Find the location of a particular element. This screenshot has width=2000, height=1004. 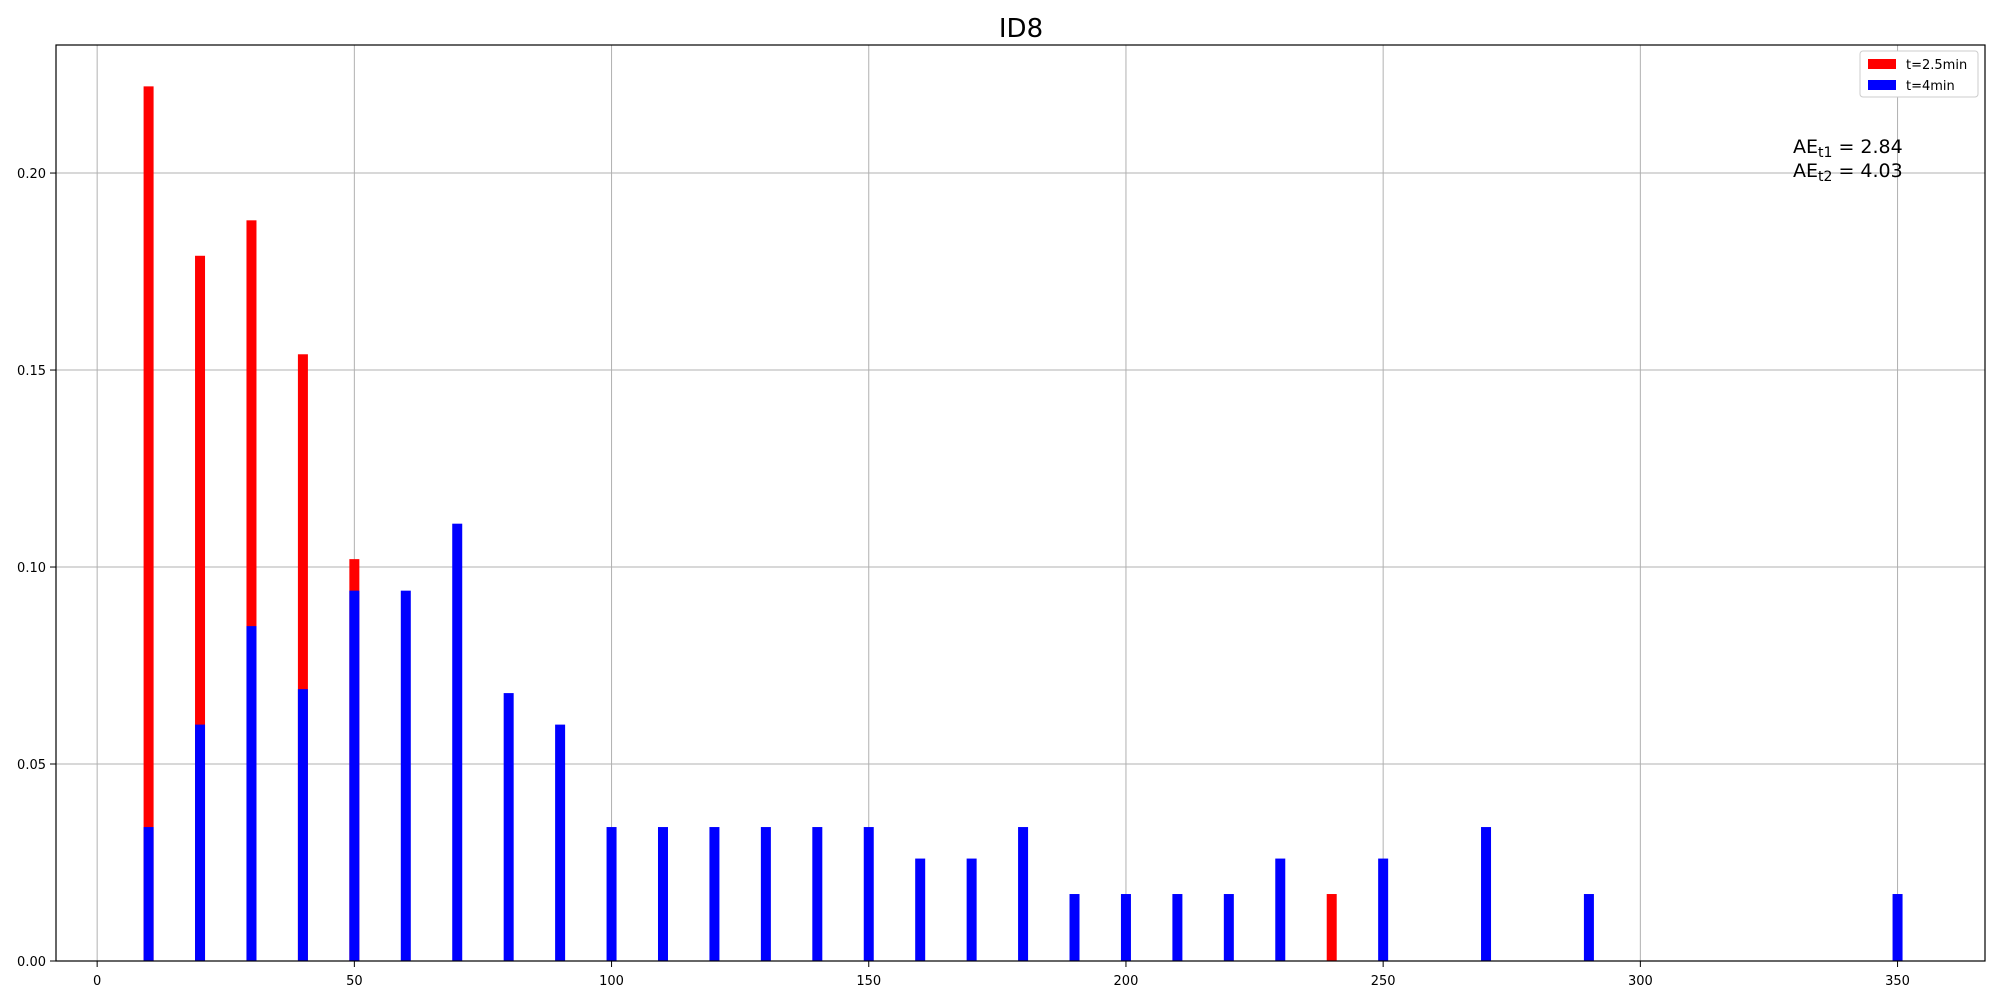

annotation-value: = 4.03 is located at coordinates (1867, 171).